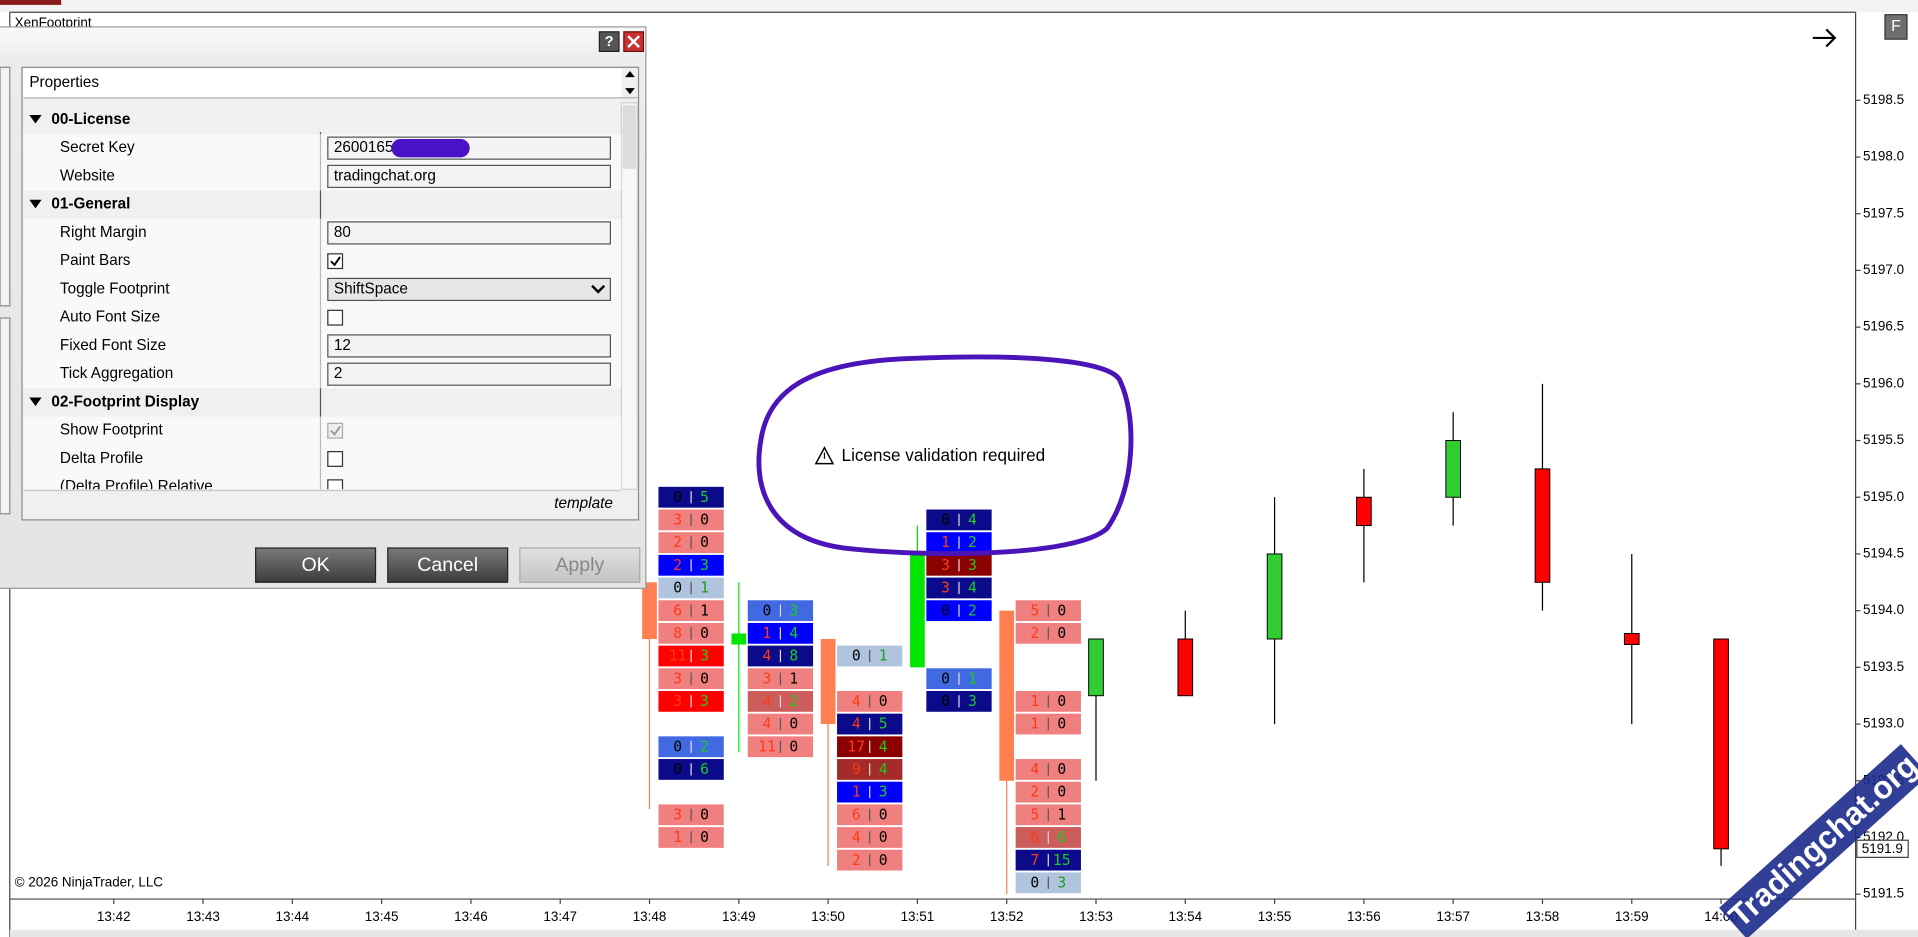 The width and height of the screenshot is (1918, 937). Describe the element at coordinates (1883, 893) in the screenshot. I see `y-tick-label: 5191.5` at that location.